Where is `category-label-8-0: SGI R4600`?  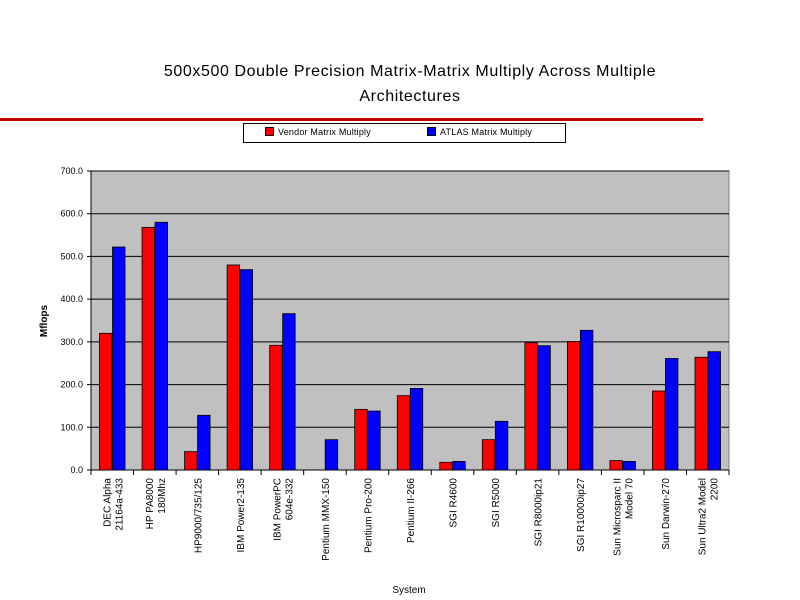 category-label-8-0: SGI R4600 is located at coordinates (454, 503).